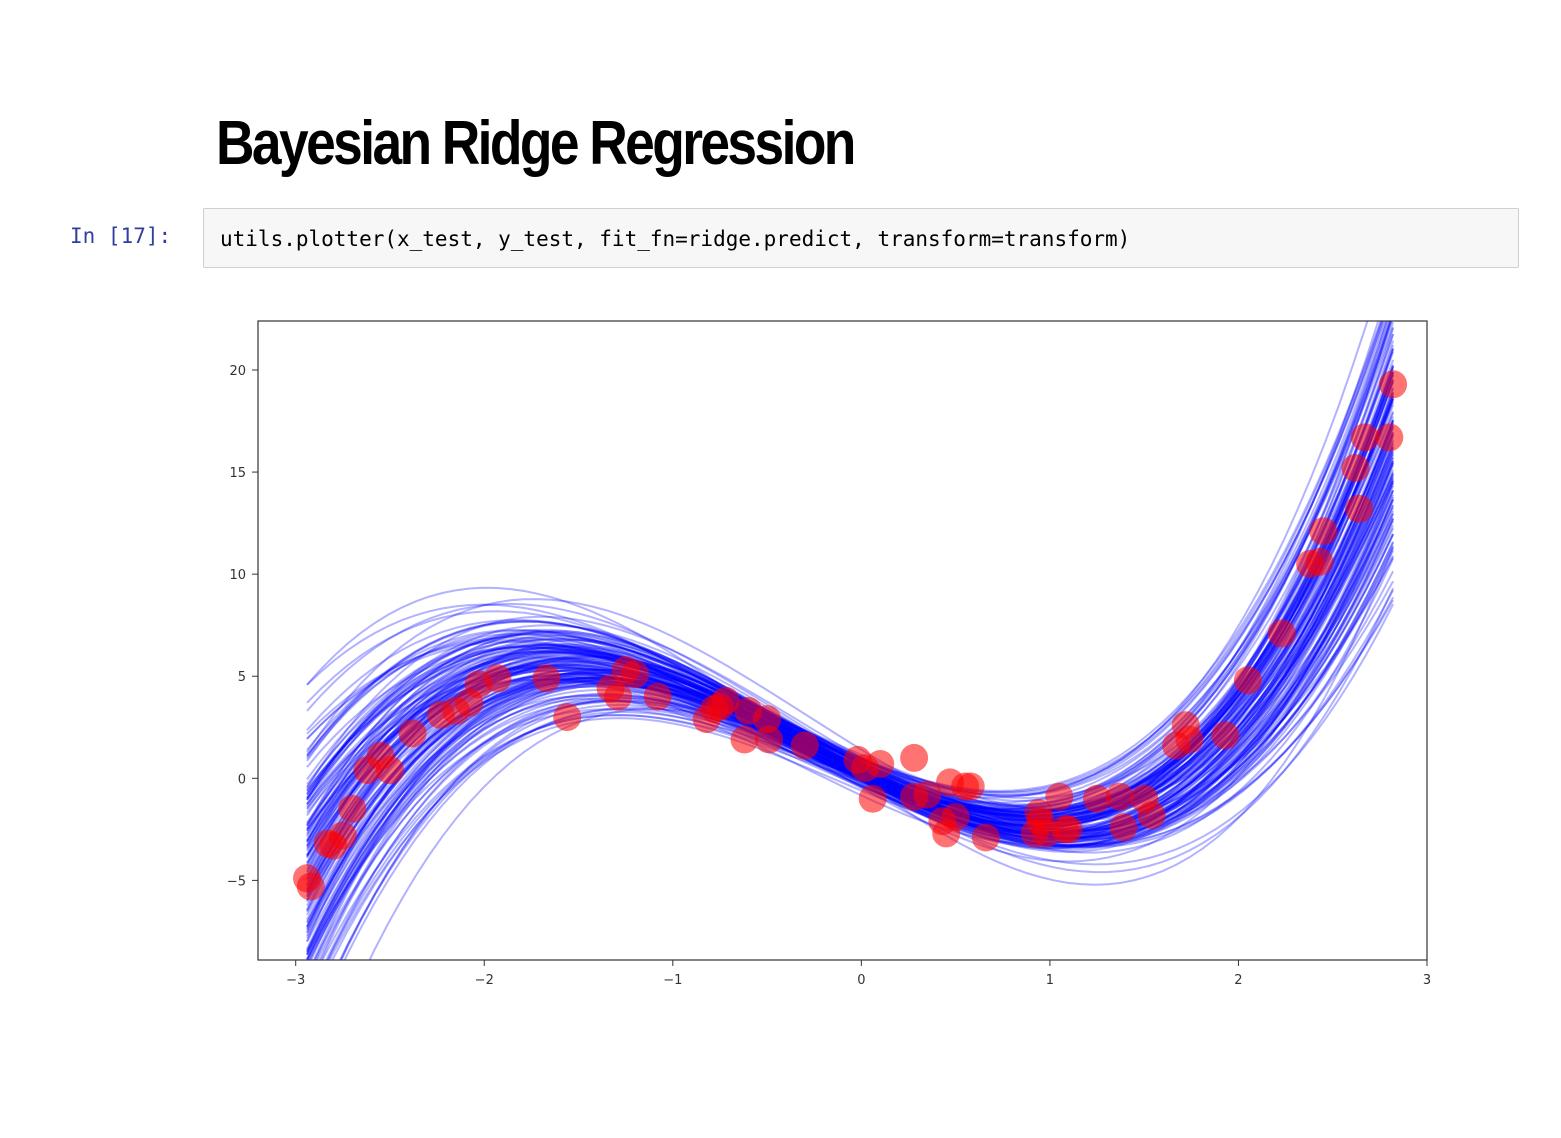 This screenshot has height=1138, width=1561. I want to click on y-tick-label: 0, so click(242, 779).